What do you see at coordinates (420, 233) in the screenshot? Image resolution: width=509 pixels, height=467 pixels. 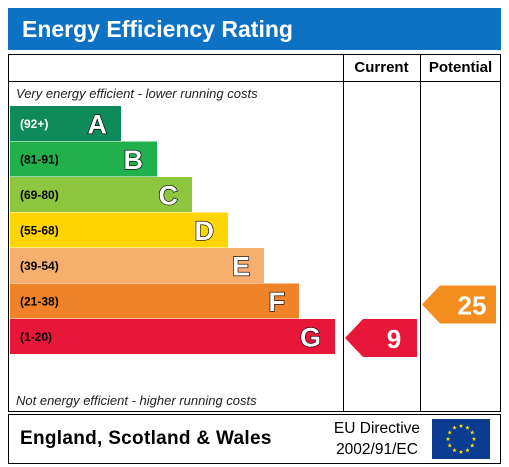 I see `column-divider-potential` at bounding box center [420, 233].